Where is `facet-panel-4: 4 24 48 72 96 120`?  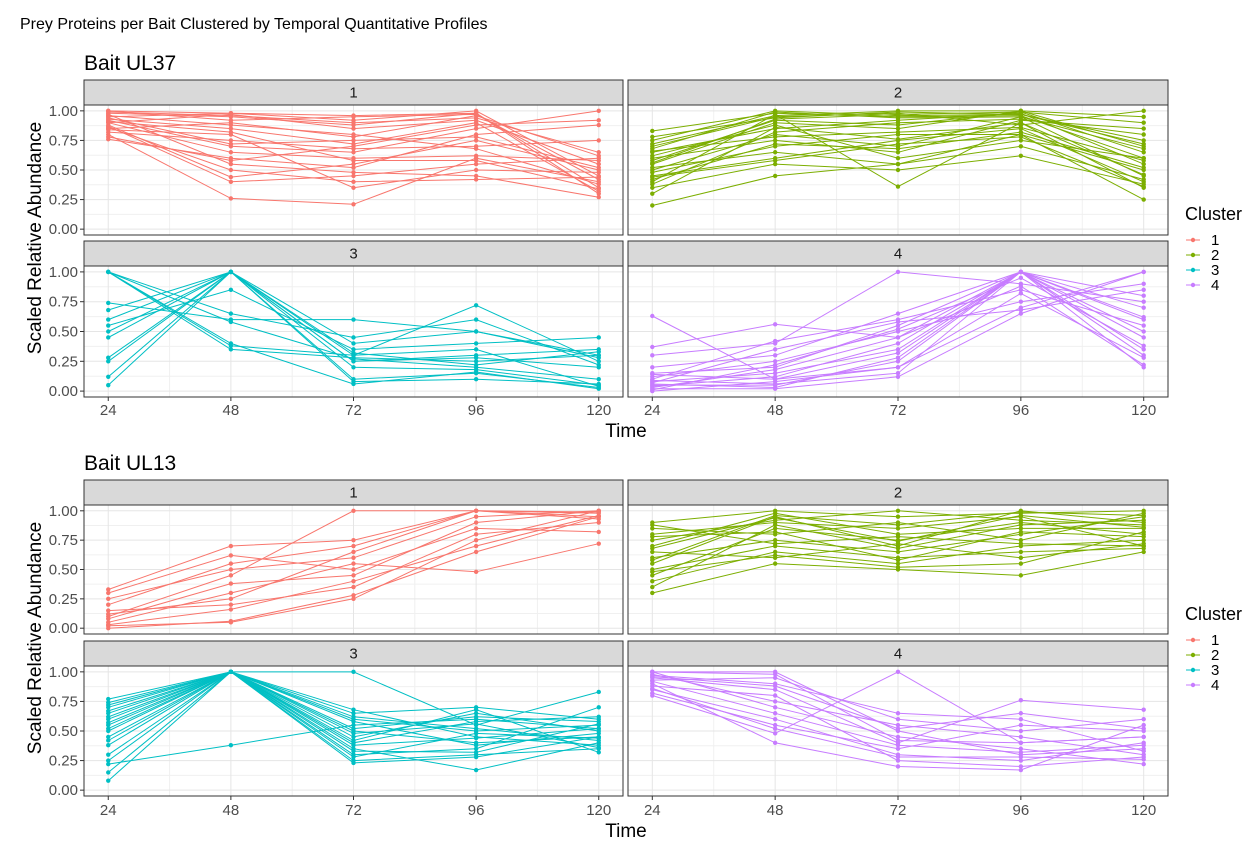 facet-panel-4: 4 24 48 72 96 120 is located at coordinates (898, 329).